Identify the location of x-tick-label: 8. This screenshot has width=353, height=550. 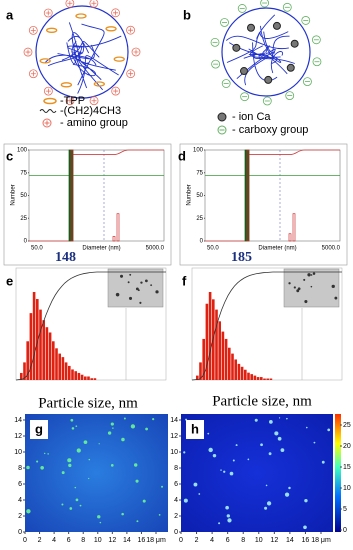
(243, 540).